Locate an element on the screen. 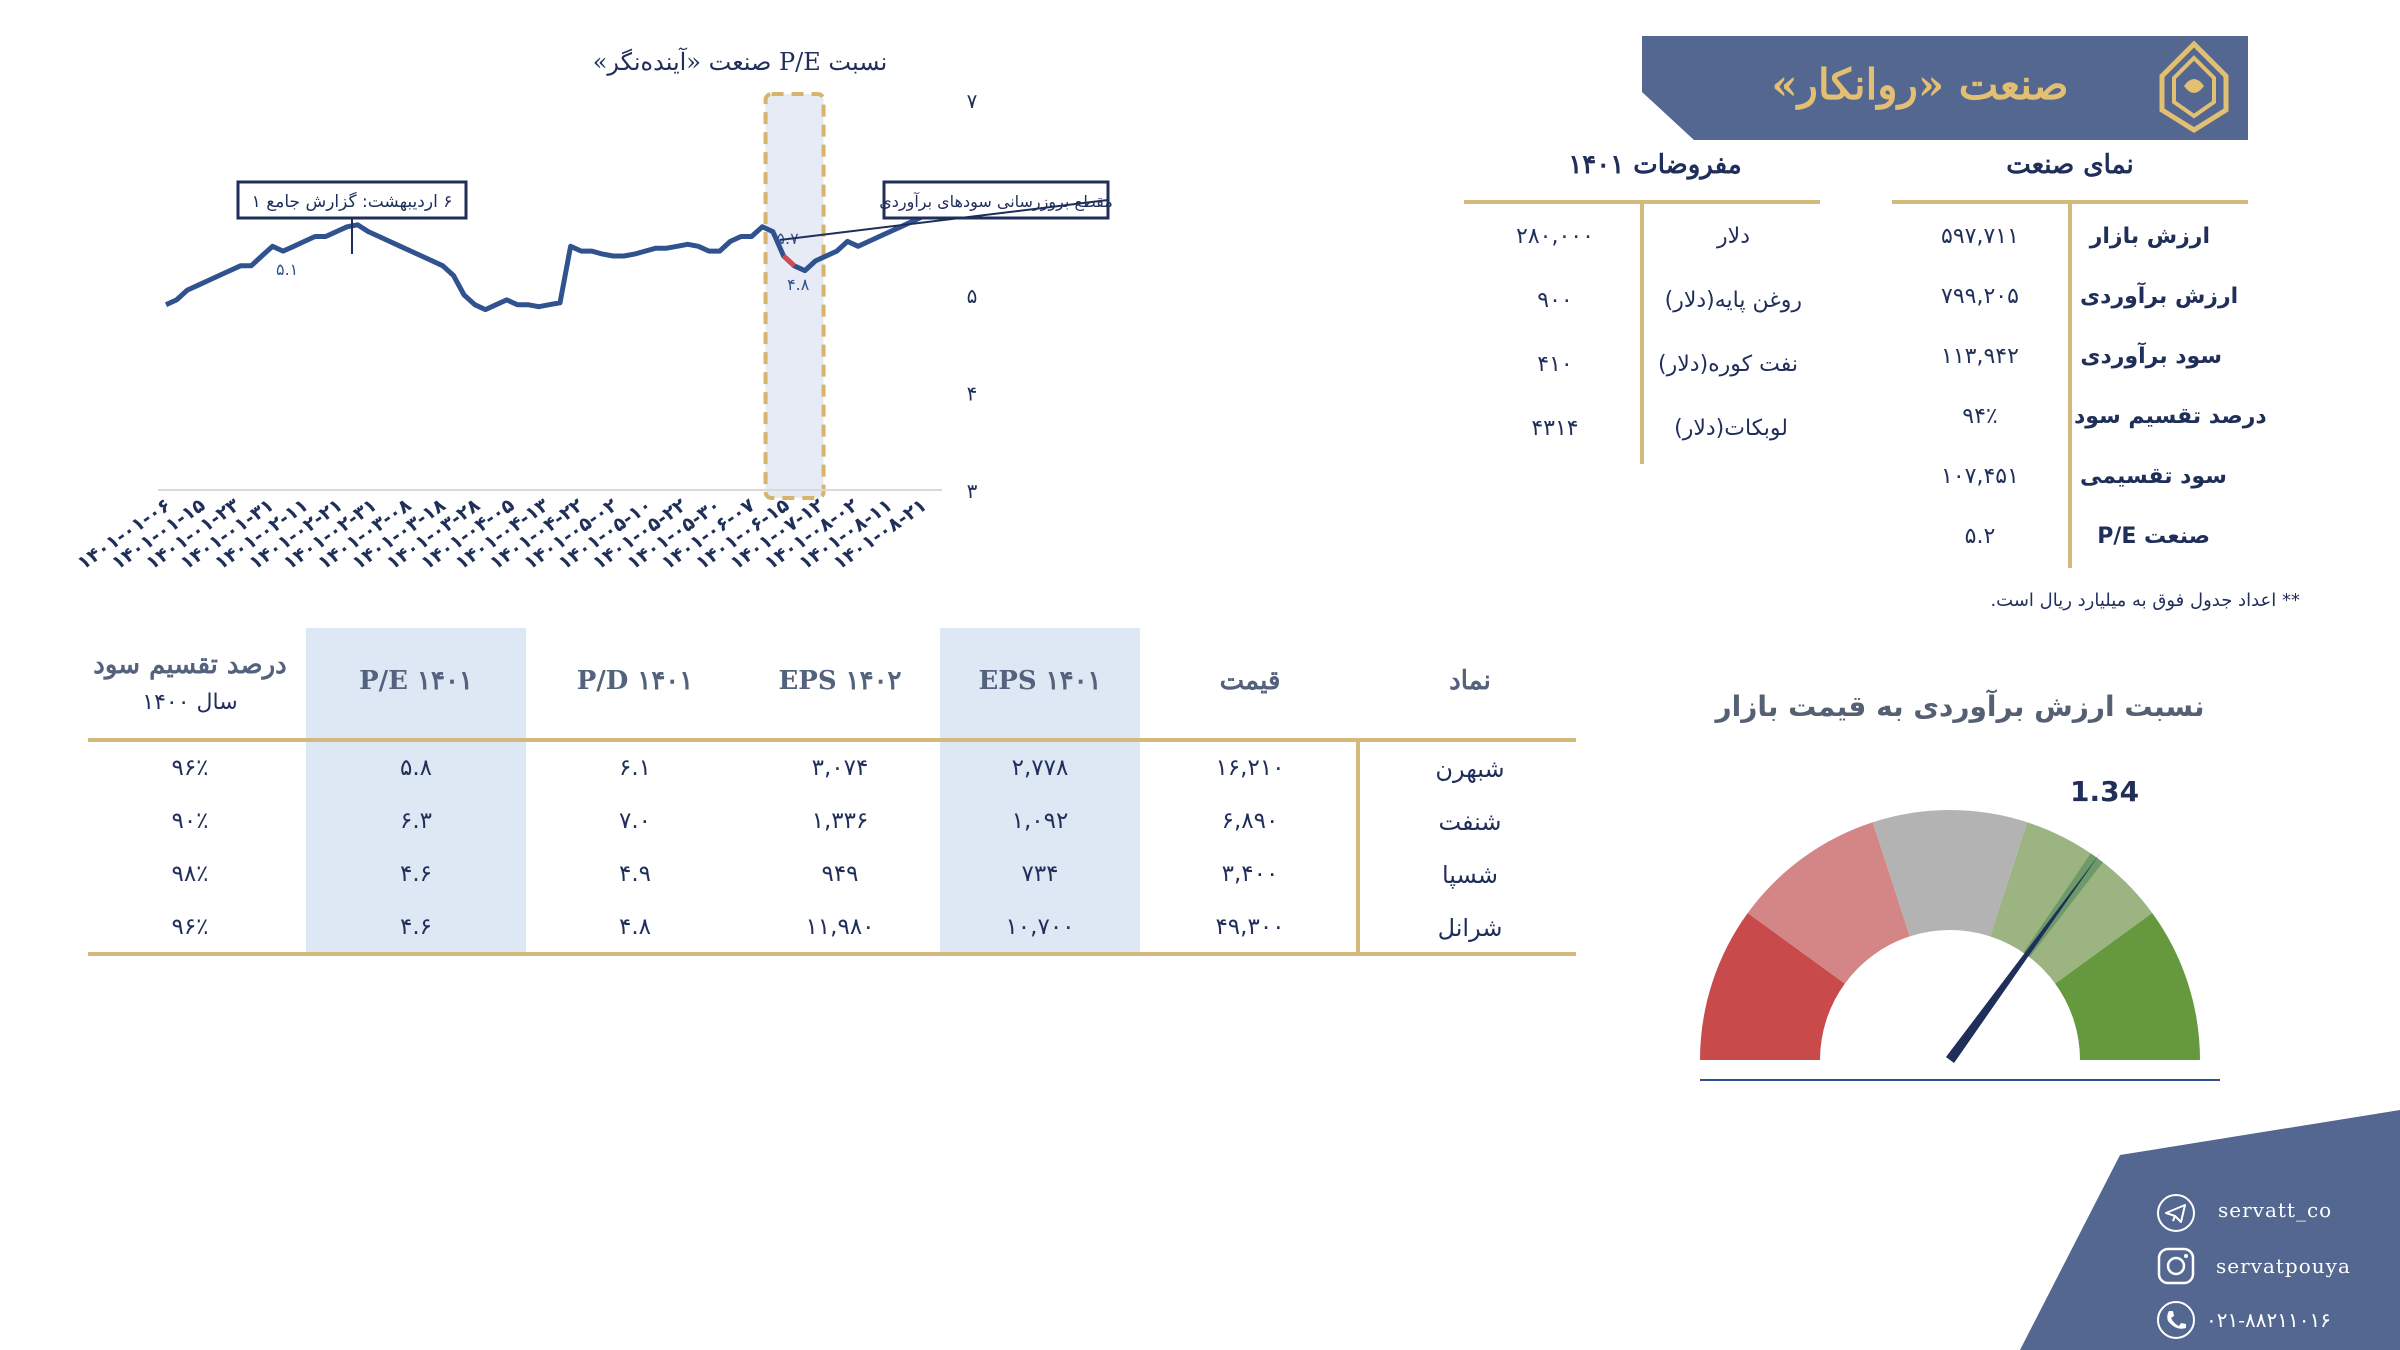 Image resolution: width=2400 pixels, height=1350 pixels. assumptions-divider is located at coordinates (1642, 202).